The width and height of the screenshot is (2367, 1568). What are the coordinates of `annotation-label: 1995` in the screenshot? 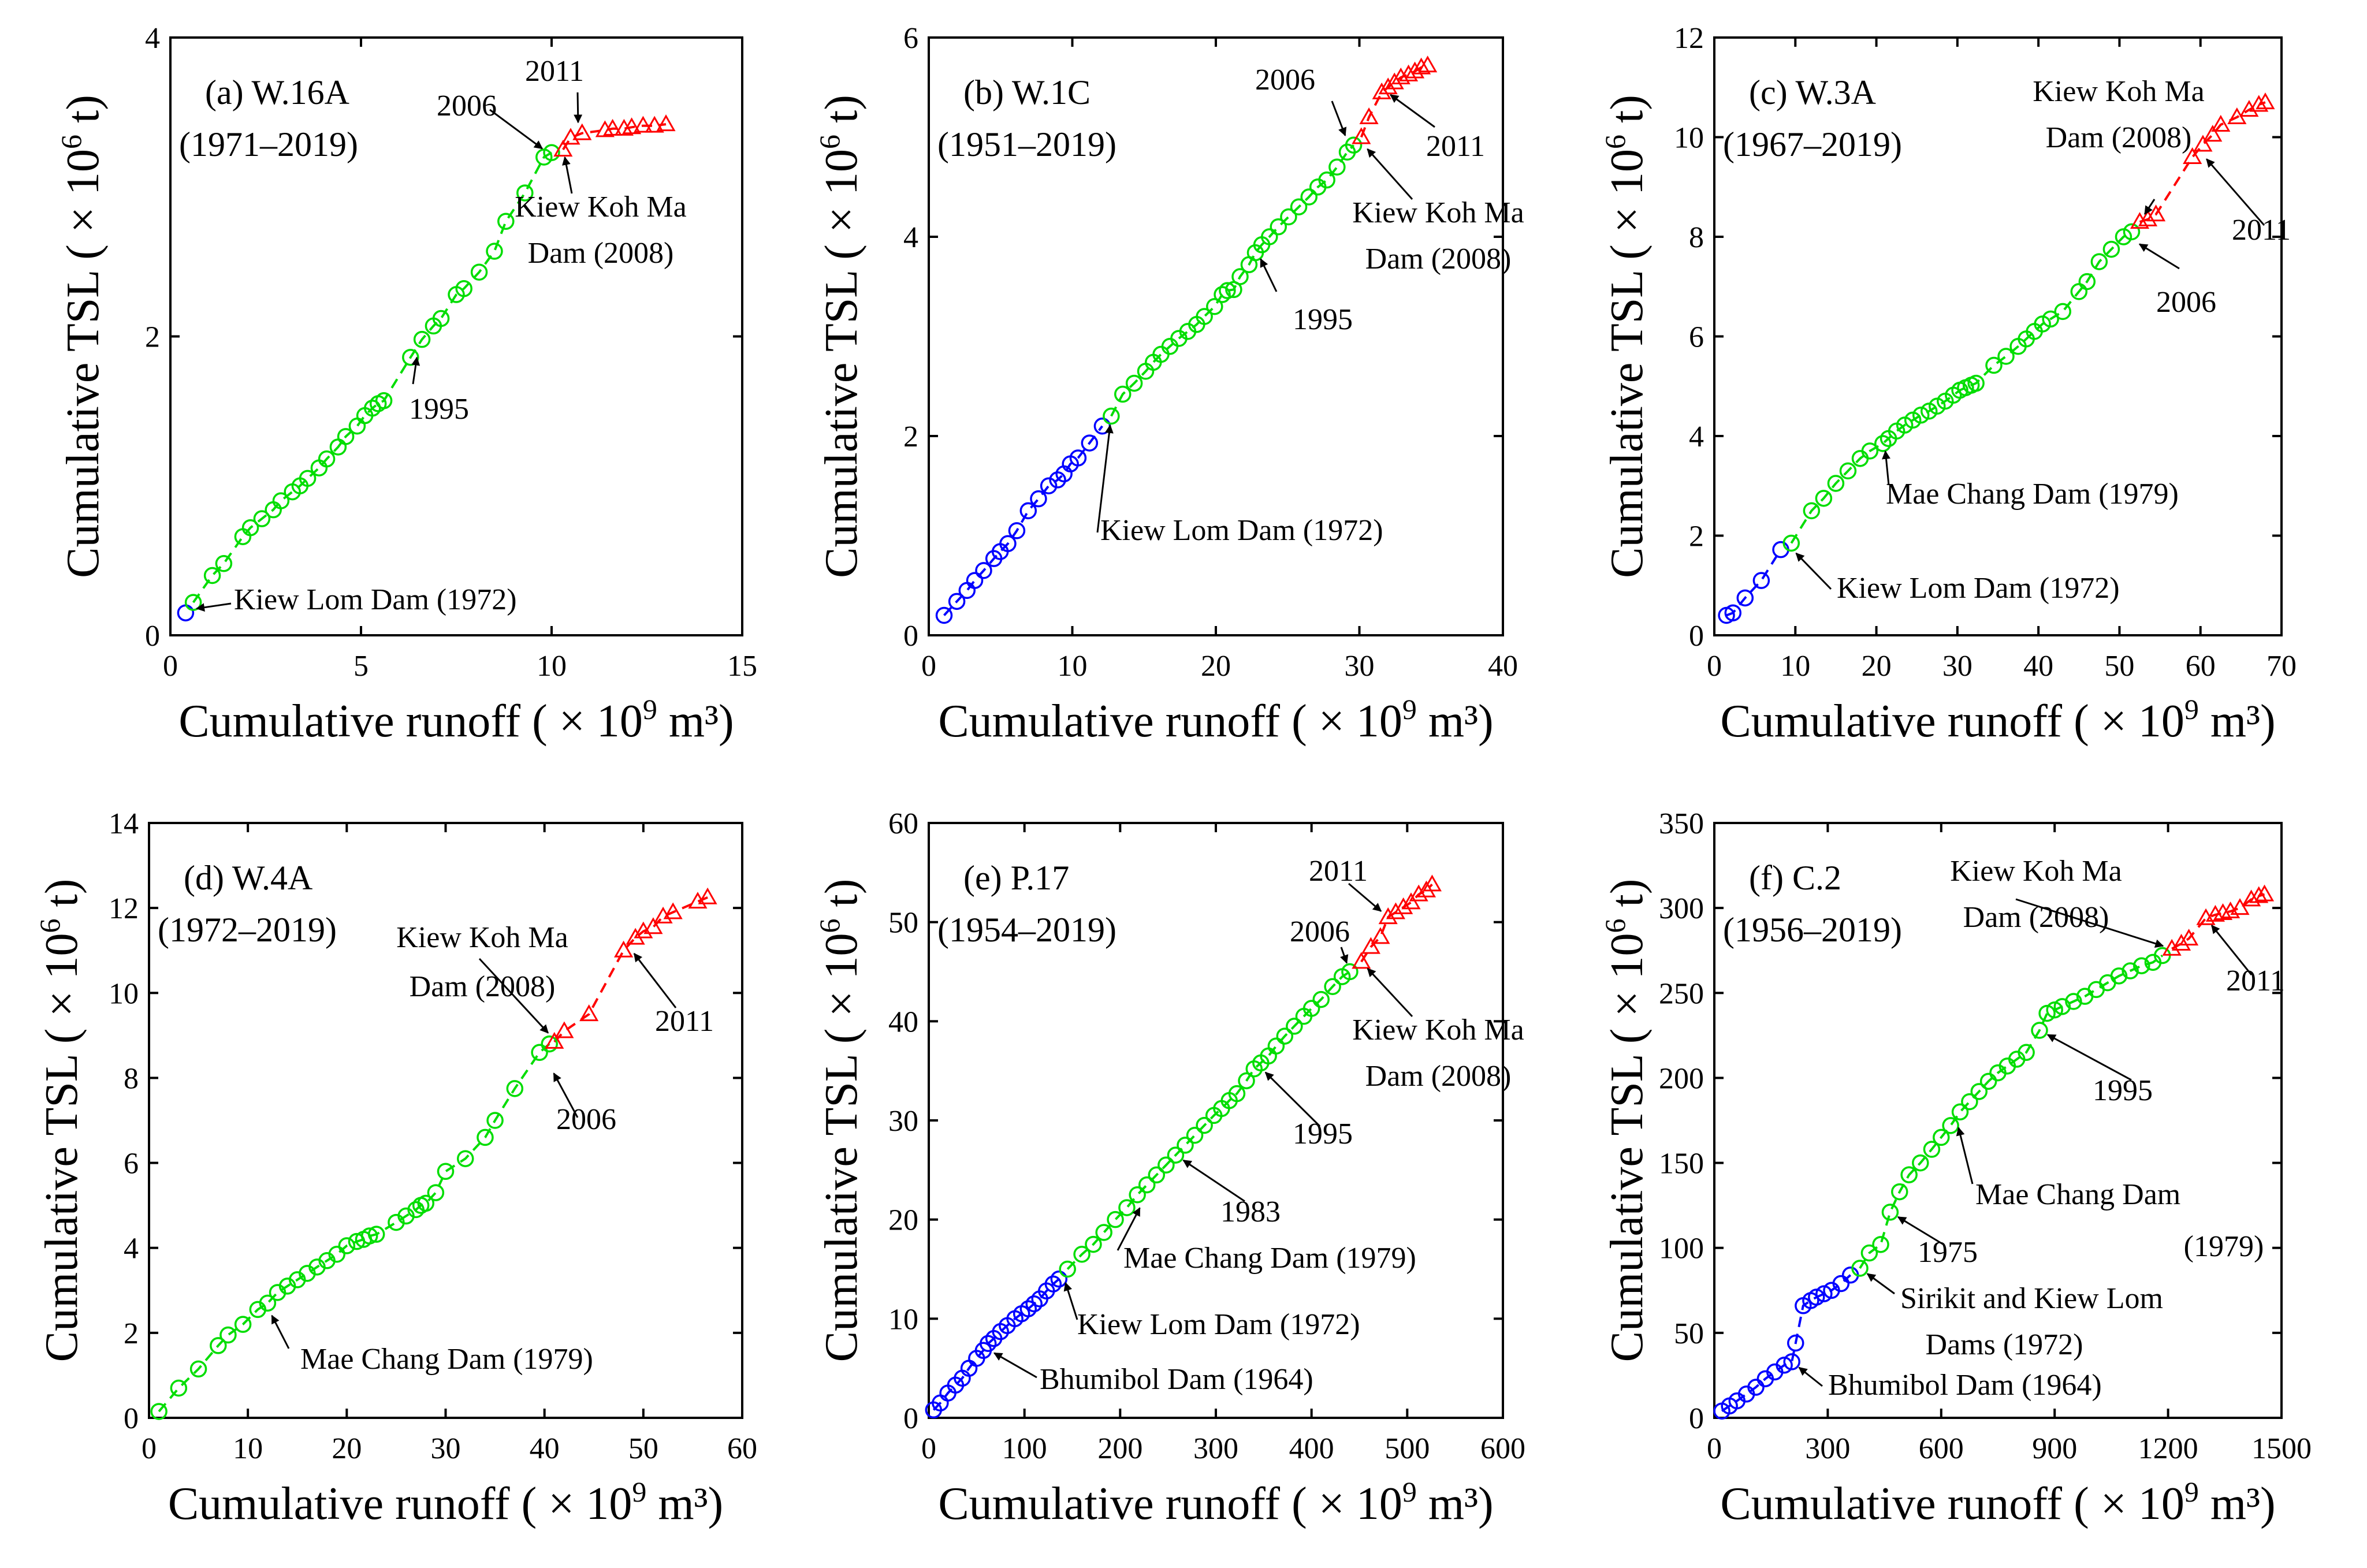 It's located at (1323, 1134).